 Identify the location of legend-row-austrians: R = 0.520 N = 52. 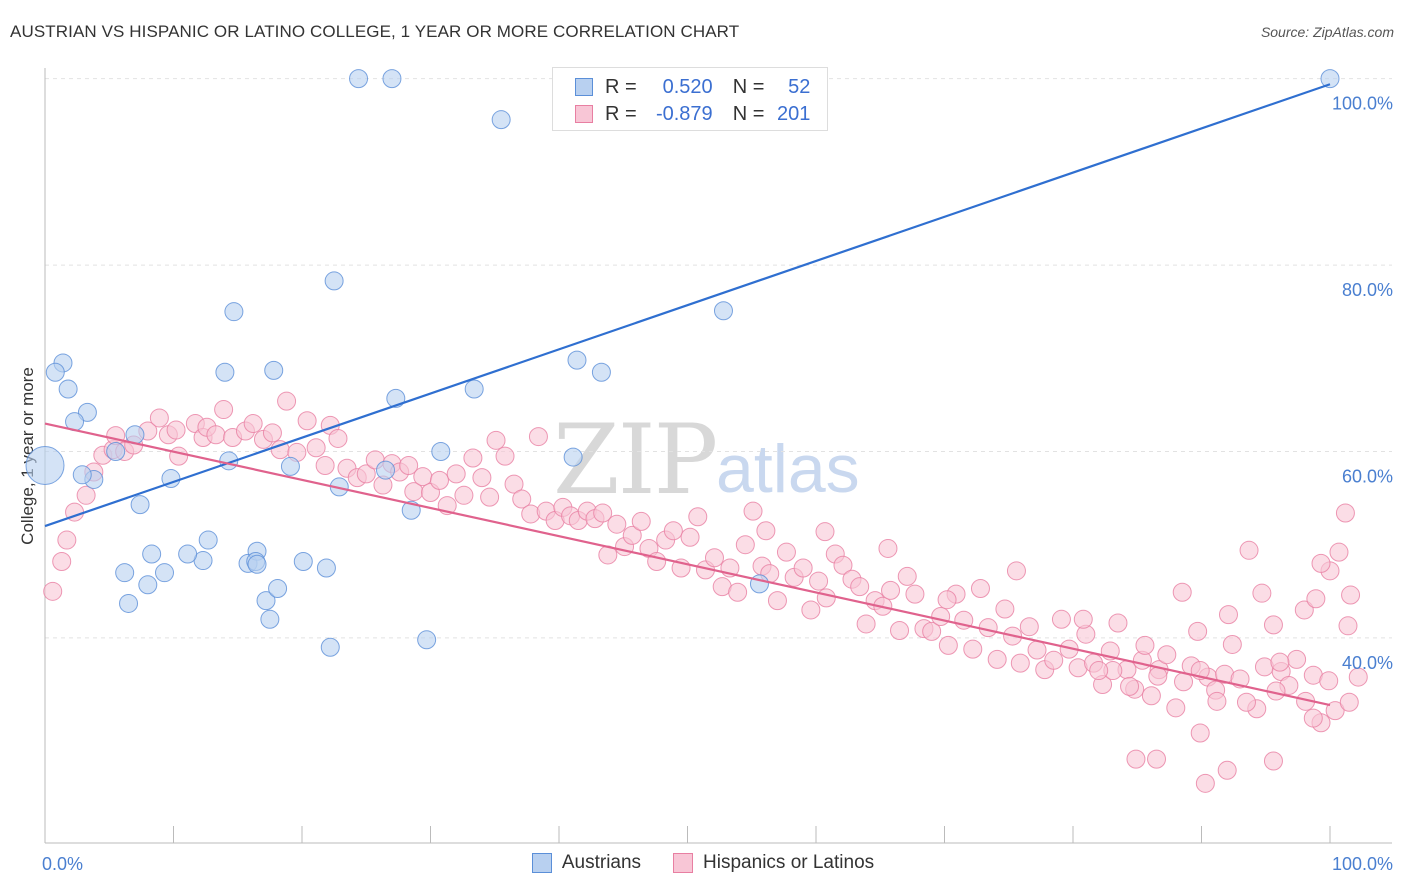
(692, 87).